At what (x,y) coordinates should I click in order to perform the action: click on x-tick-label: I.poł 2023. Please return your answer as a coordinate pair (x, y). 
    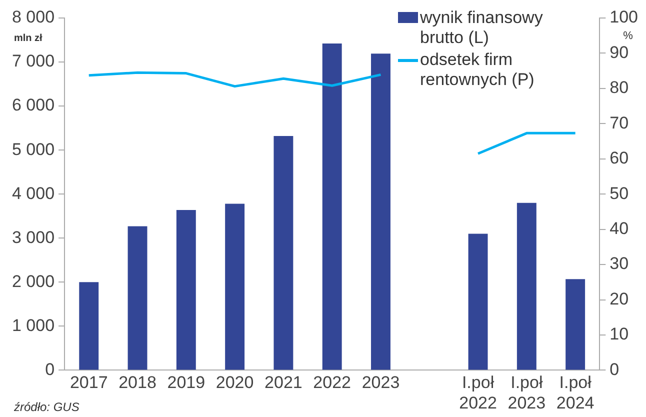
    Looking at the image, I should click on (527, 392).